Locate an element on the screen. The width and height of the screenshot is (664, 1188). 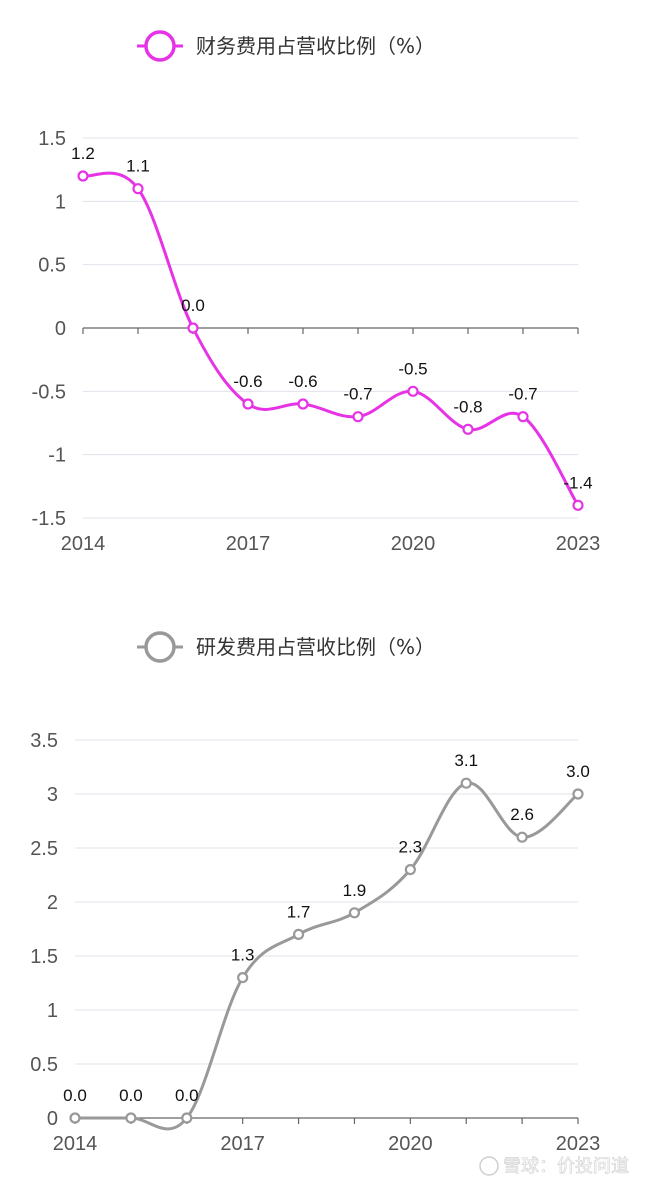
watermark: 雪球：价投问道 is located at coordinates (554, 1166).